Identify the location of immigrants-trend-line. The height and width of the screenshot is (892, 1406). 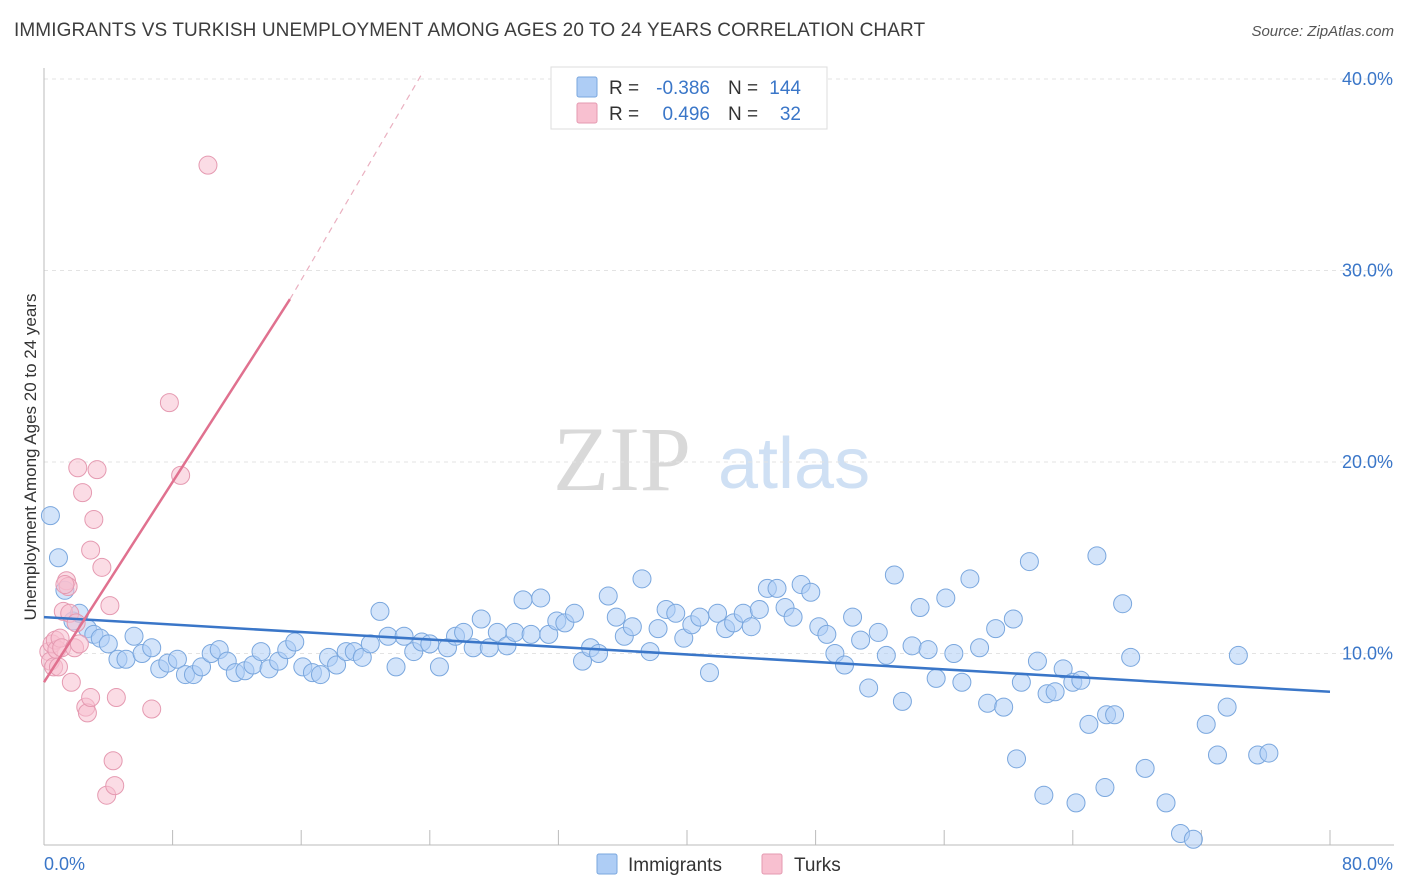
(687, 654).